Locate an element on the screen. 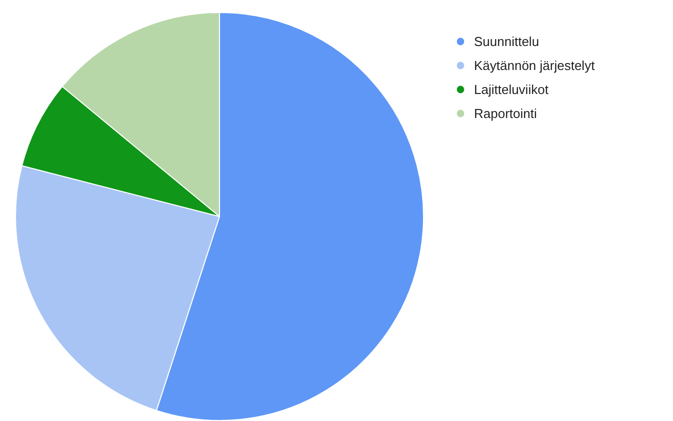  legend-label: Suunnittelu is located at coordinates (507, 41).